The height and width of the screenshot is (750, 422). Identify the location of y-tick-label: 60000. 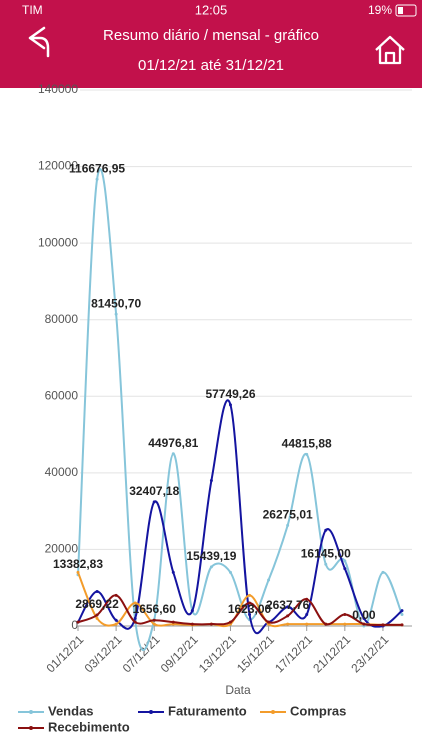
(62, 395).